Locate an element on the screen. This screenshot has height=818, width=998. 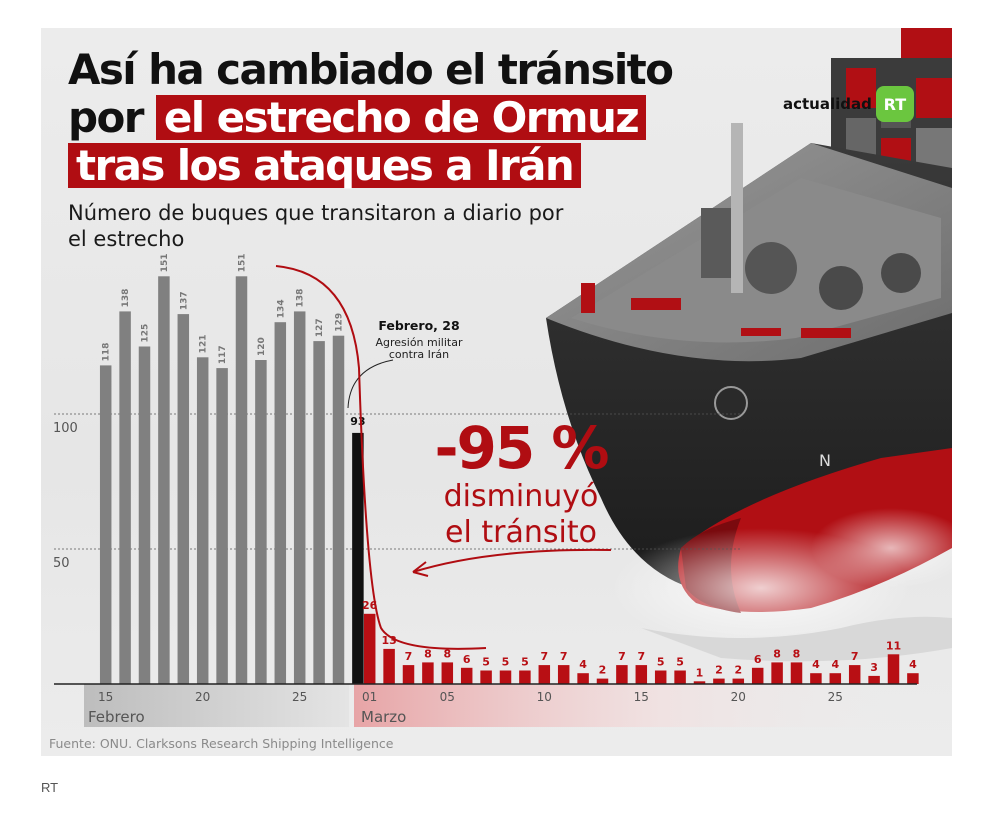
logo-text: actualidad is located at coordinates (827, 104).